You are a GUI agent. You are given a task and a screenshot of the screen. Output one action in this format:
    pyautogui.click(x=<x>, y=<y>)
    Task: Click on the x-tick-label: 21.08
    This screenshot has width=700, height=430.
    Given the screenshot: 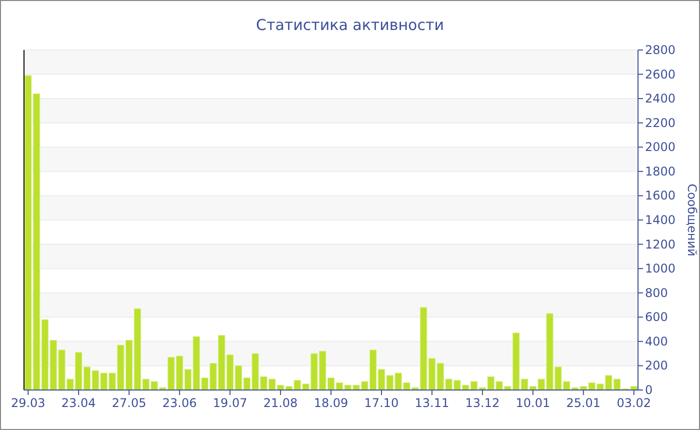 What is the action you would take?
    pyautogui.click(x=280, y=403)
    